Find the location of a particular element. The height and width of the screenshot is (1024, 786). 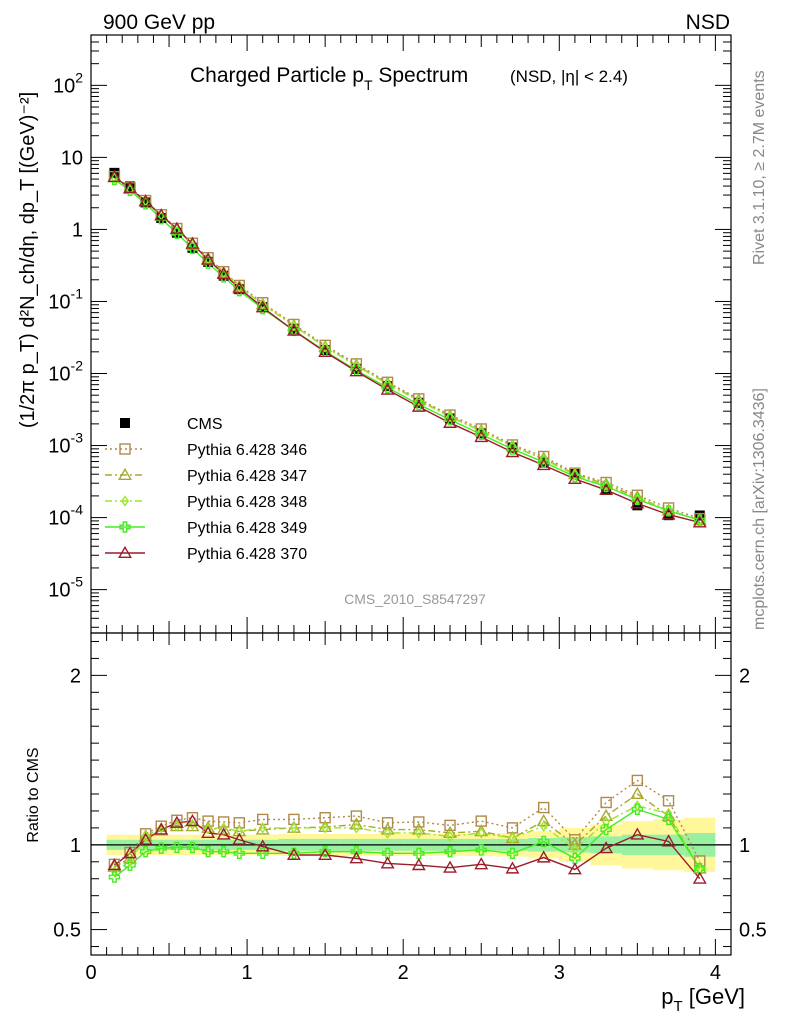

ytick-exp: -2 is located at coordinates (77, 366).